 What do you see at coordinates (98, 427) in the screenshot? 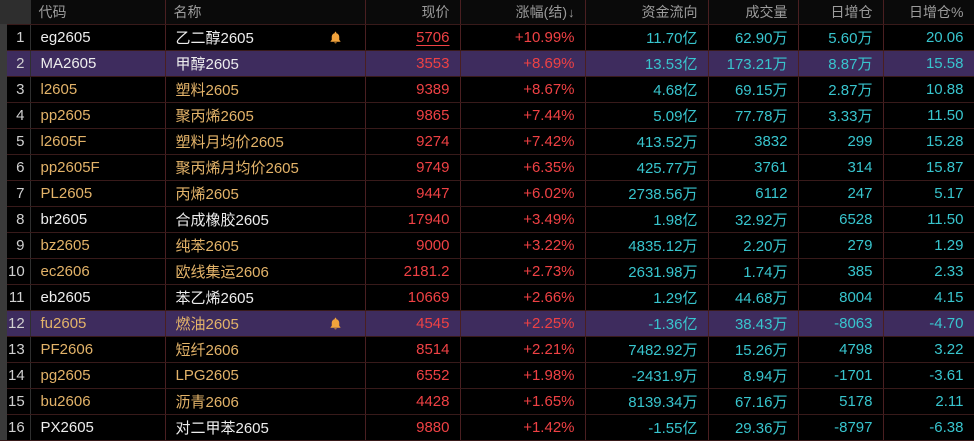
I see `instrument-code-cell: PX2605` at bounding box center [98, 427].